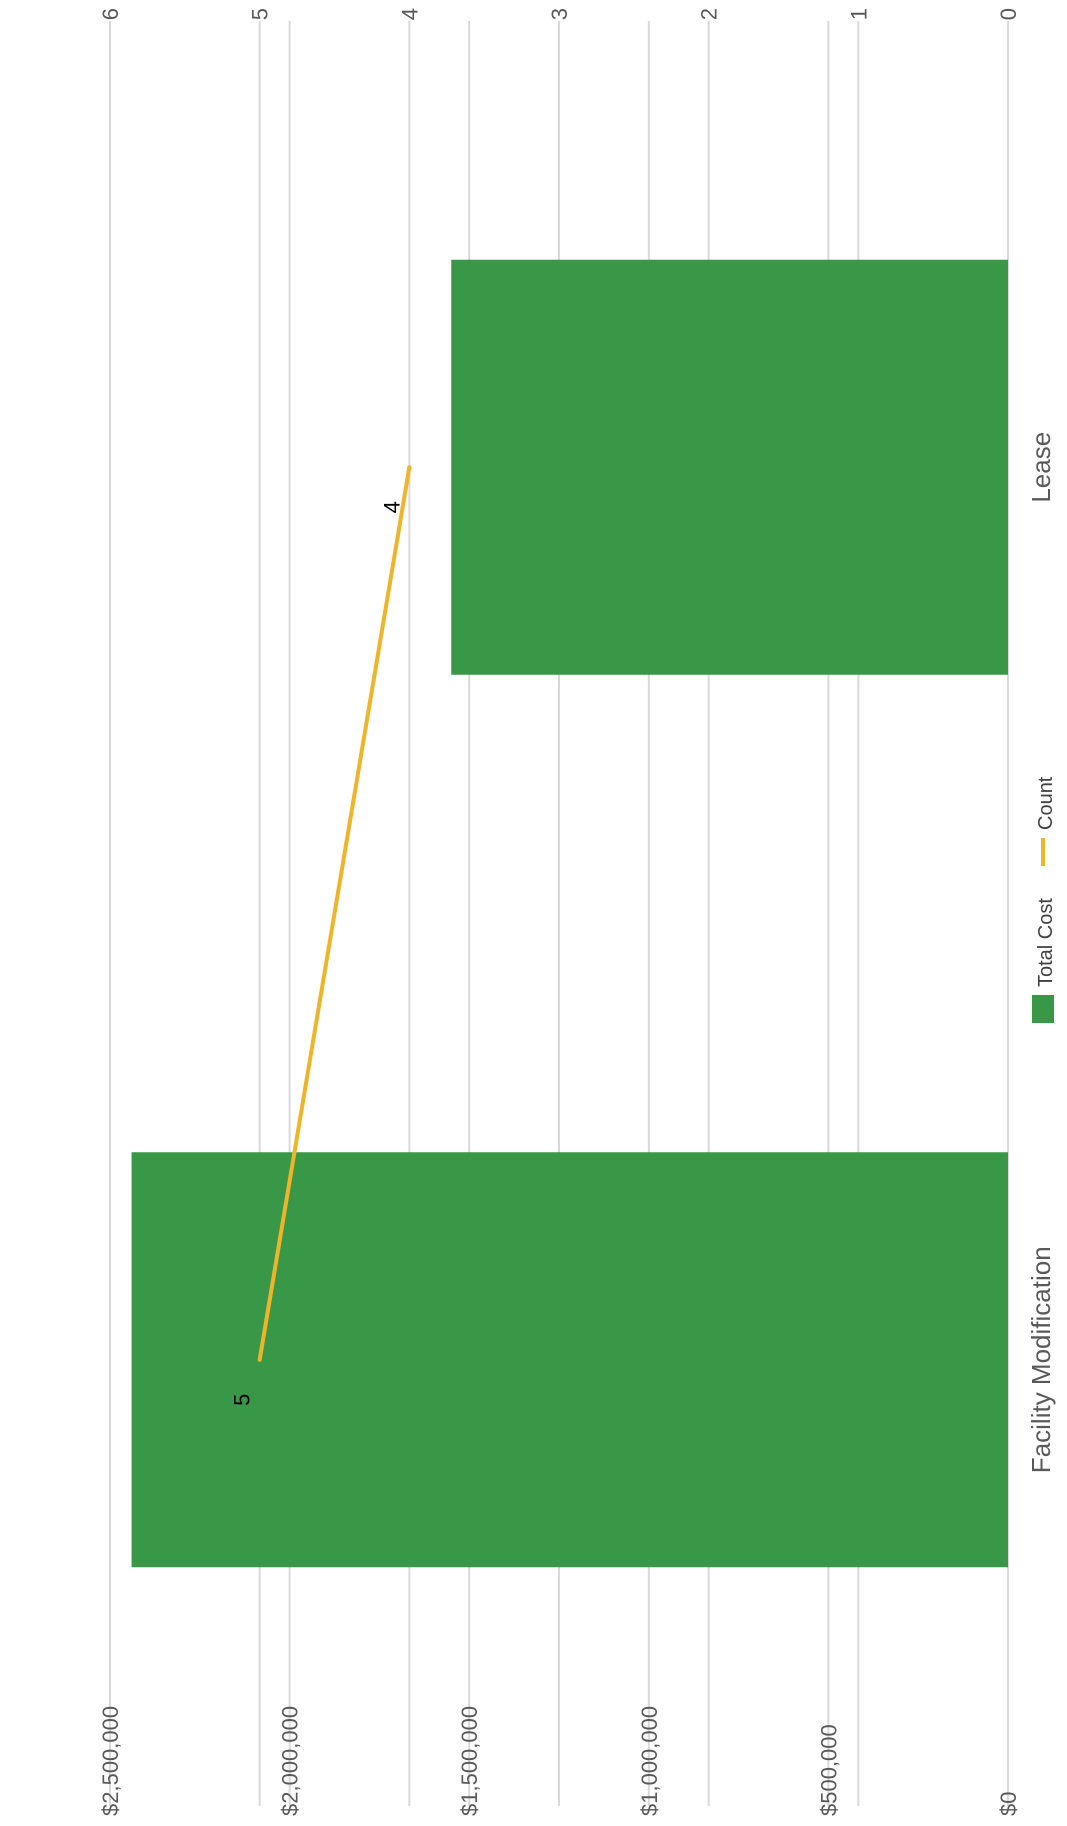  I want to click on data-label: 5, so click(242, 1400).